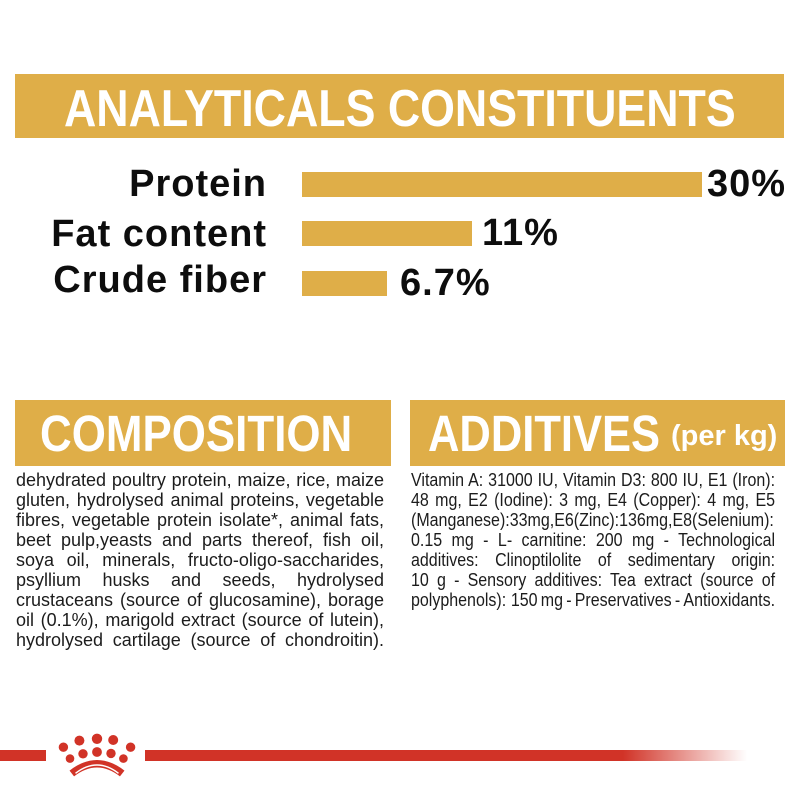 This screenshot has width=800, height=800. Describe the element at coordinates (543, 433) in the screenshot. I see `additives-title: ADDITIVES` at that location.